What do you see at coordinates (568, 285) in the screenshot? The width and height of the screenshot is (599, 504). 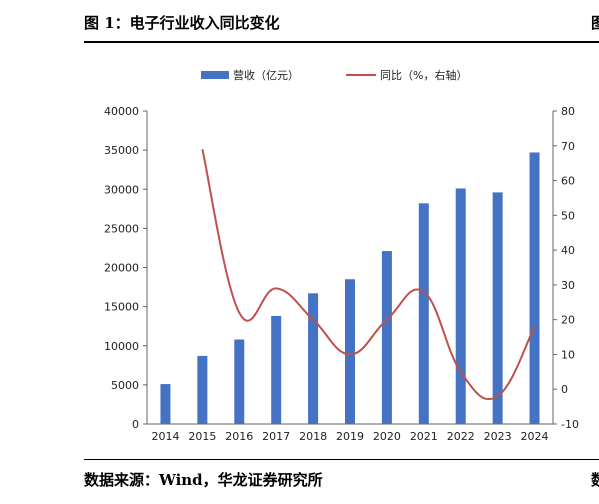 I see `right-tick-label: 30` at bounding box center [568, 285].